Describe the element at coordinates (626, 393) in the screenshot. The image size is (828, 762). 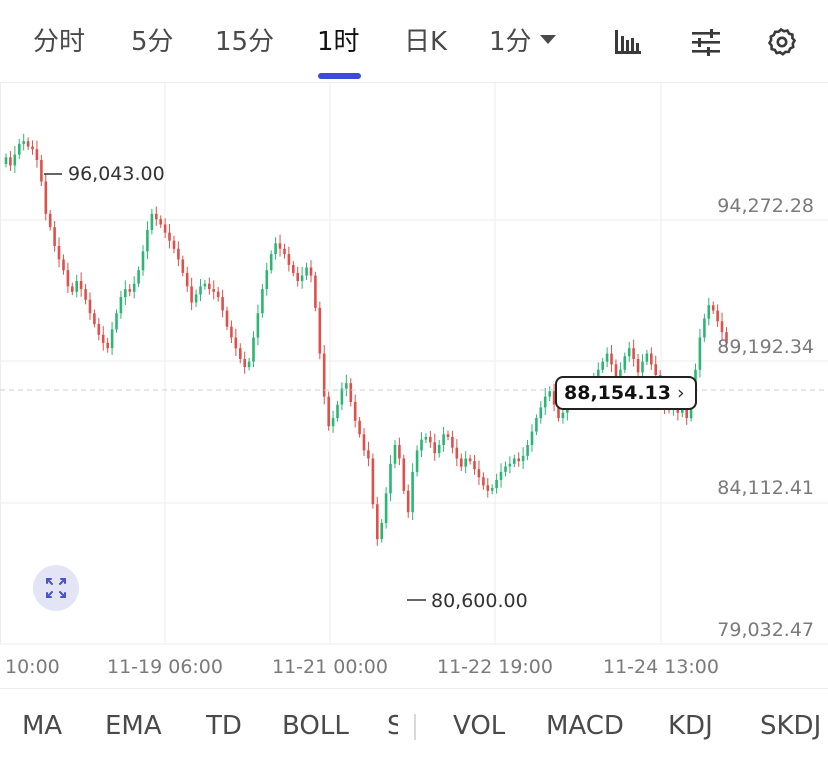
I see `current-price-tag: 88,154.13 ›` at that location.